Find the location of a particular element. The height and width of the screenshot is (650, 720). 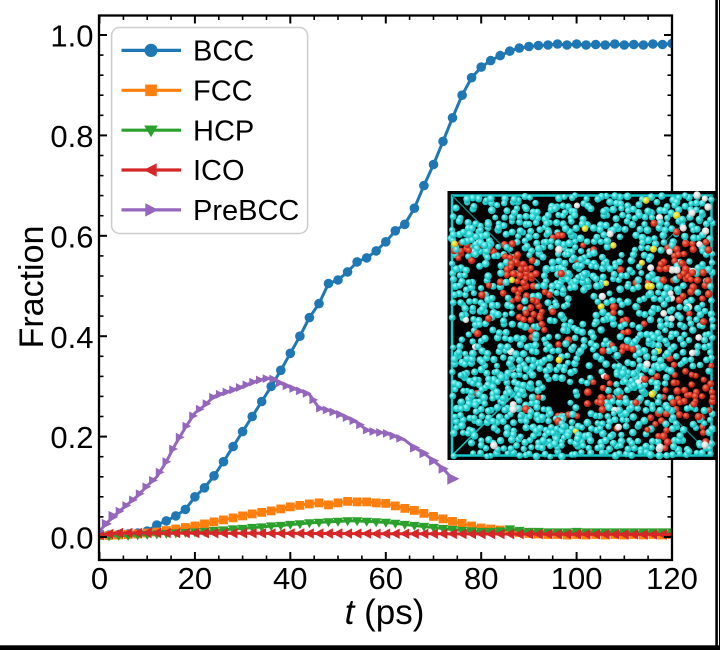

svg-text: 40 is located at coordinates (290, 578).